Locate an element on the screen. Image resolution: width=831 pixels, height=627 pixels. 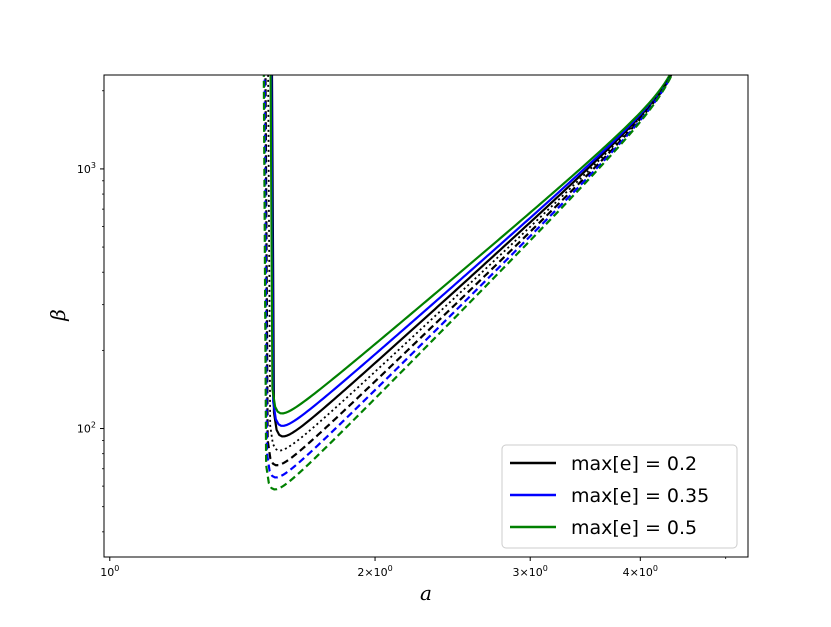
x-axis-label: a is located at coordinates (426, 593).